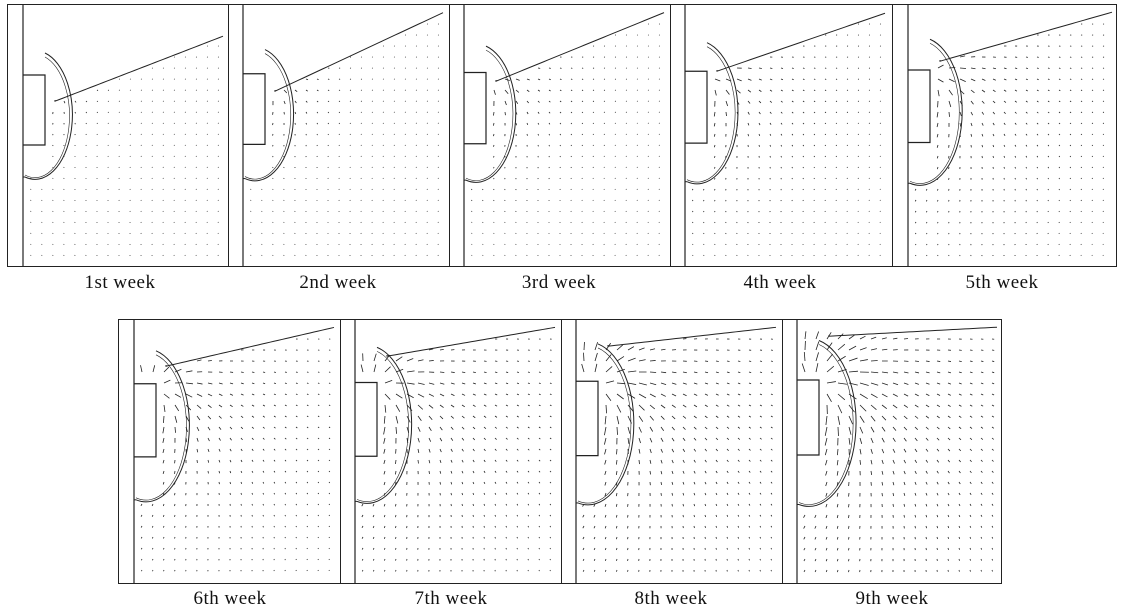 The width and height of the screenshot is (1121, 612). What do you see at coordinates (561, 451) in the screenshot?
I see `panel-divider` at bounding box center [561, 451].